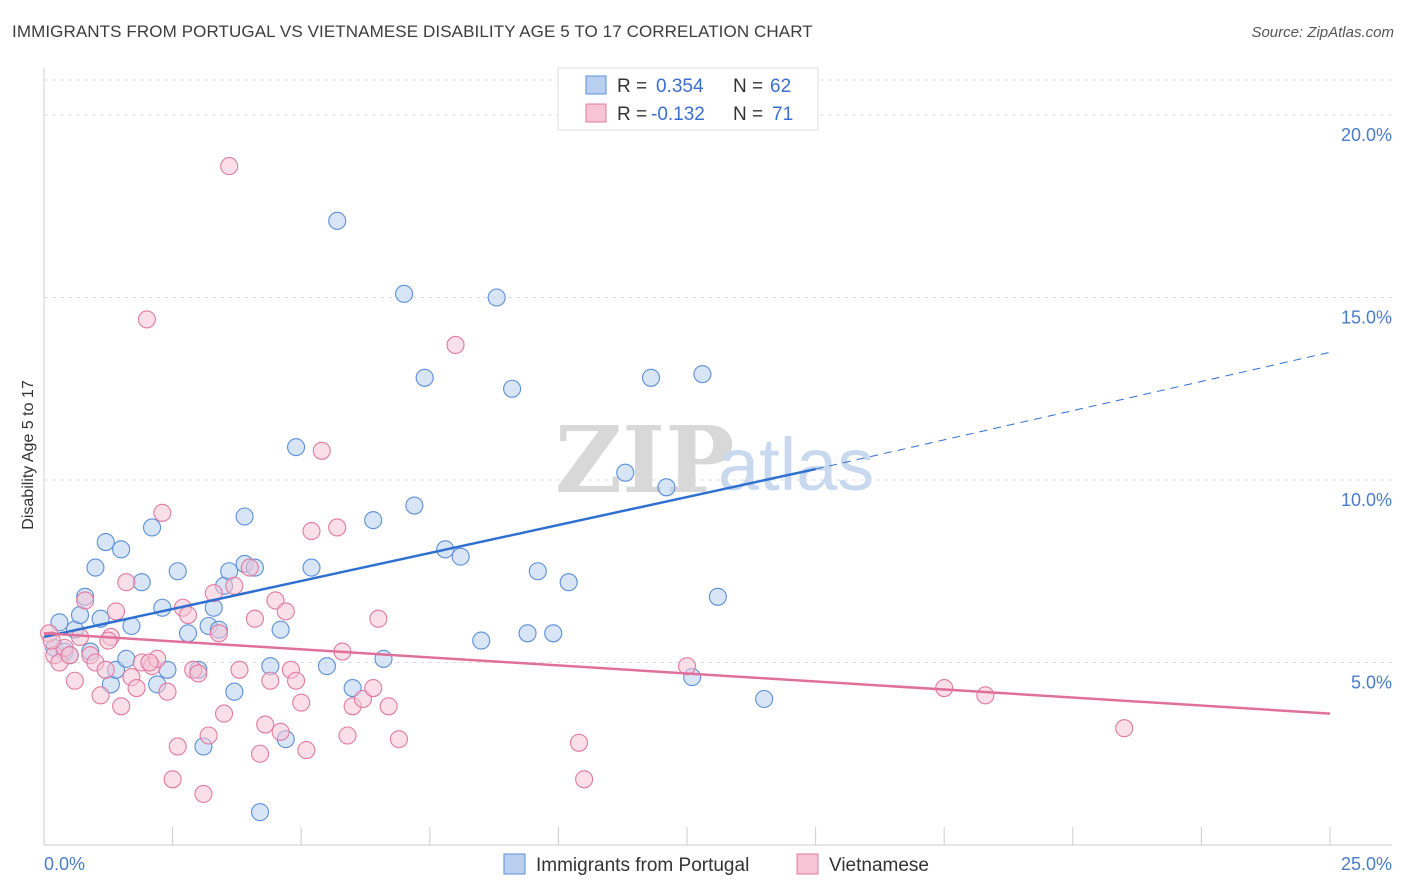  Describe the element at coordinates (514, 864) in the screenshot. I see `bottom-legend-swatch-portugal` at that location.